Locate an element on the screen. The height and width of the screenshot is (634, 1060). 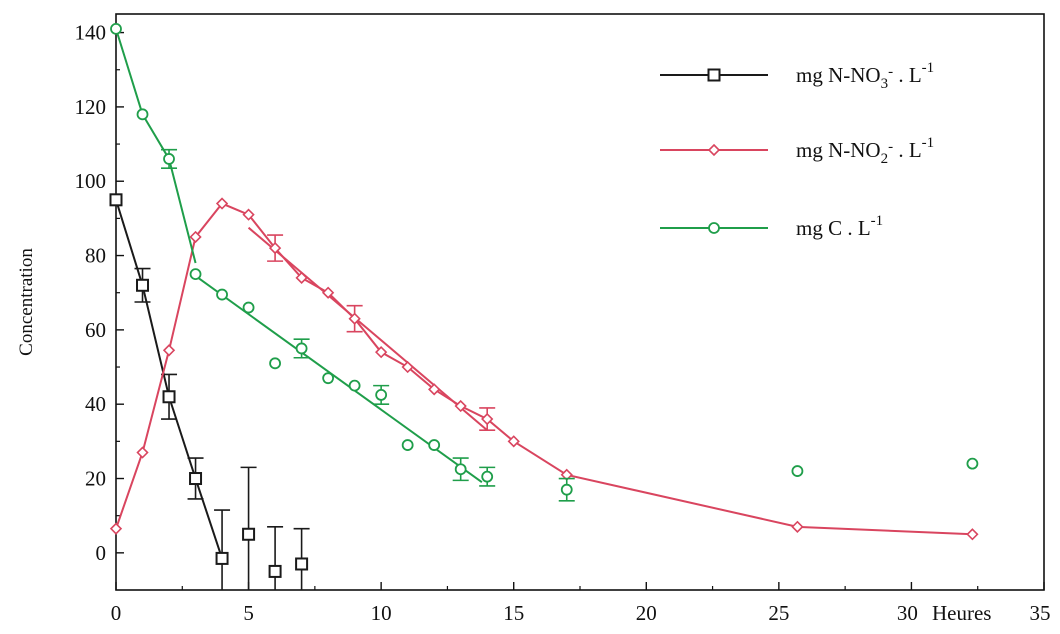
y-tick-label: 140 is located at coordinates (91, 33).